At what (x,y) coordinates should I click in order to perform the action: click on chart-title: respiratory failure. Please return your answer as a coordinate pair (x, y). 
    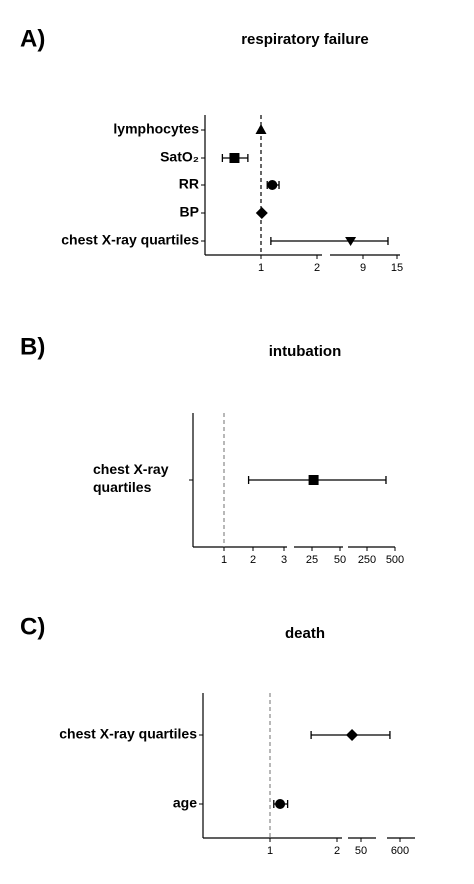
    Looking at the image, I should click on (305, 39).